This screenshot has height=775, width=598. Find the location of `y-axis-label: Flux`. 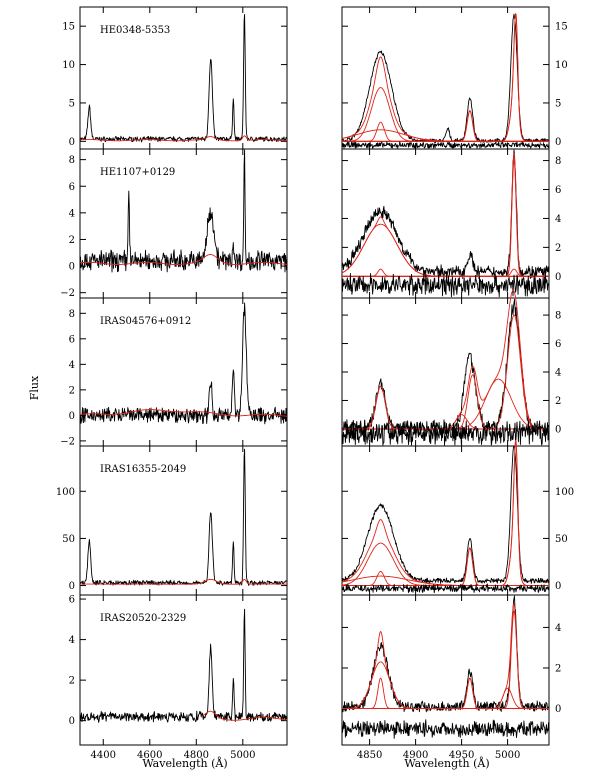

y-axis-label: Flux is located at coordinates (34, 387).